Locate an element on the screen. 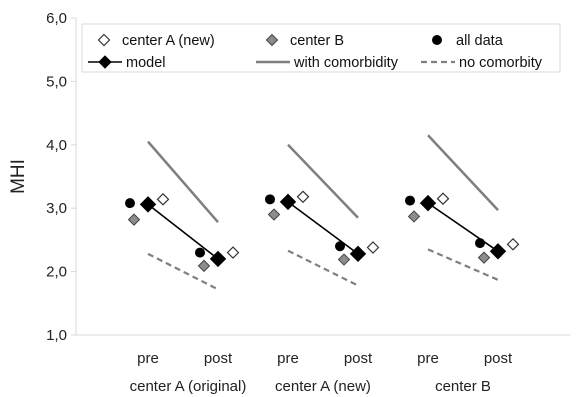 The image size is (580, 397). legend-box is located at coordinates (321, 48).